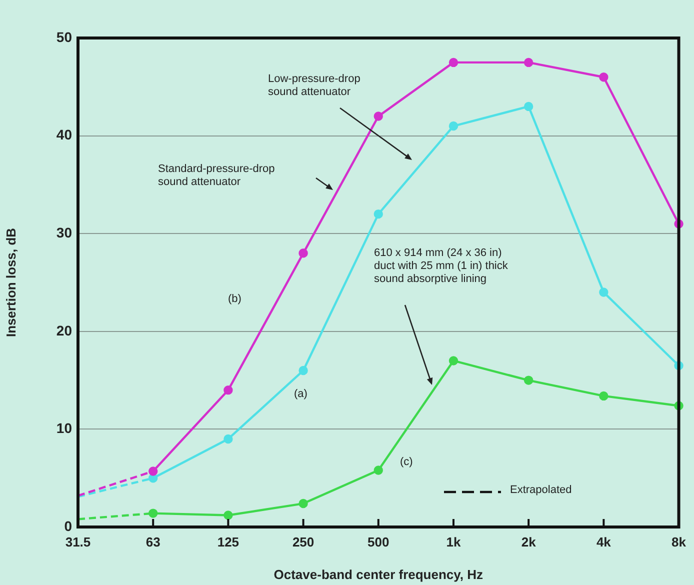  What do you see at coordinates (153, 542) in the screenshot?
I see `x-tick-label: 63` at bounding box center [153, 542].